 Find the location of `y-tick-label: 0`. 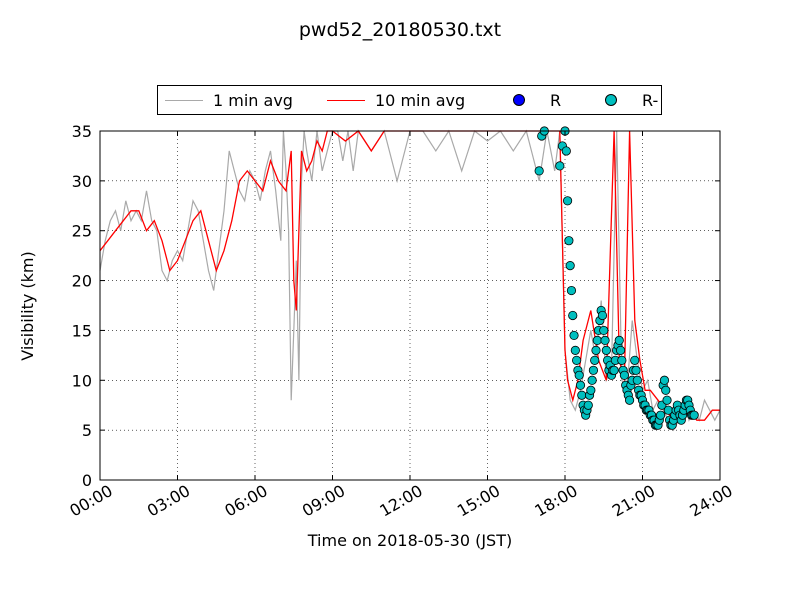

y-tick-label: 0 is located at coordinates (87, 480).